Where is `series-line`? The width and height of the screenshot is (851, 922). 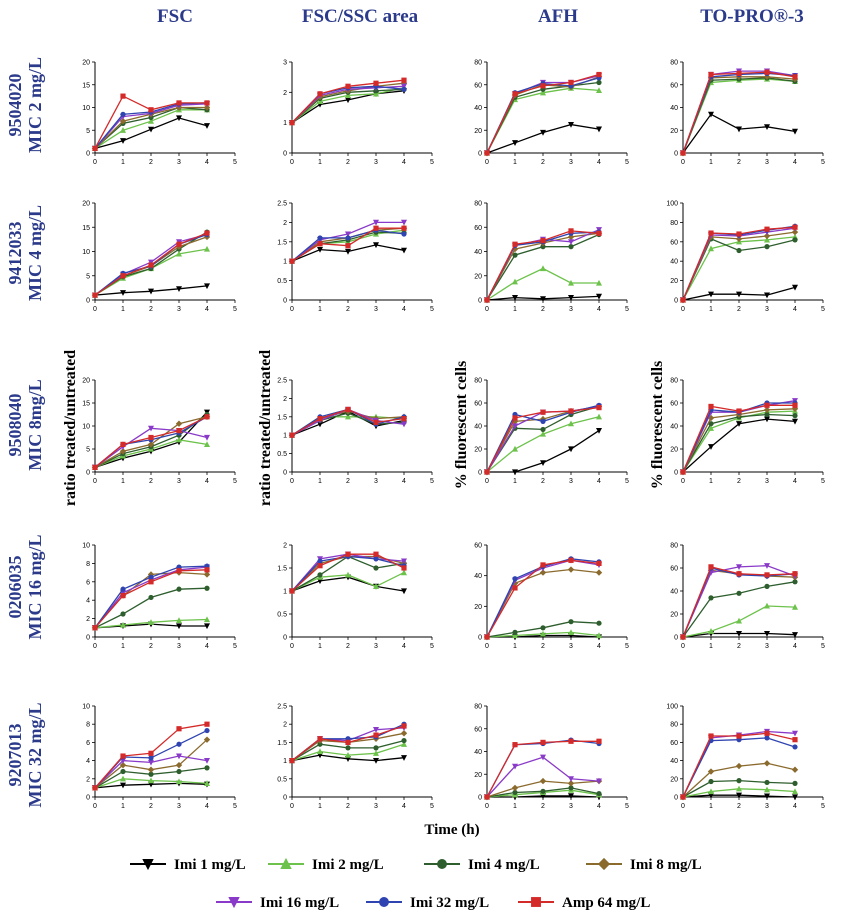
series-line is located at coordinates (739, 133).